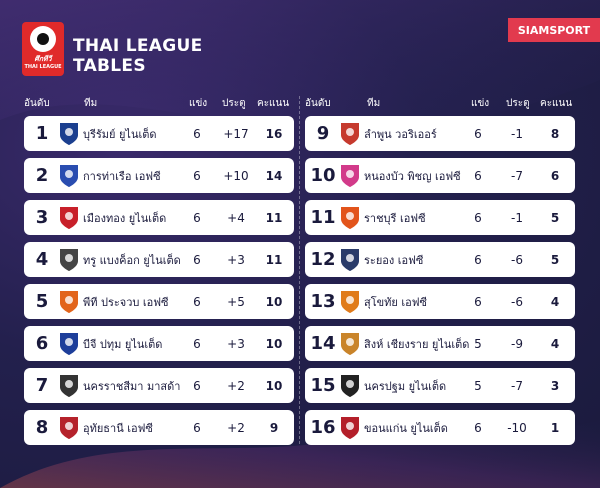 This screenshot has height=488, width=600. I want to click on rank-number: 4, so click(42, 259).